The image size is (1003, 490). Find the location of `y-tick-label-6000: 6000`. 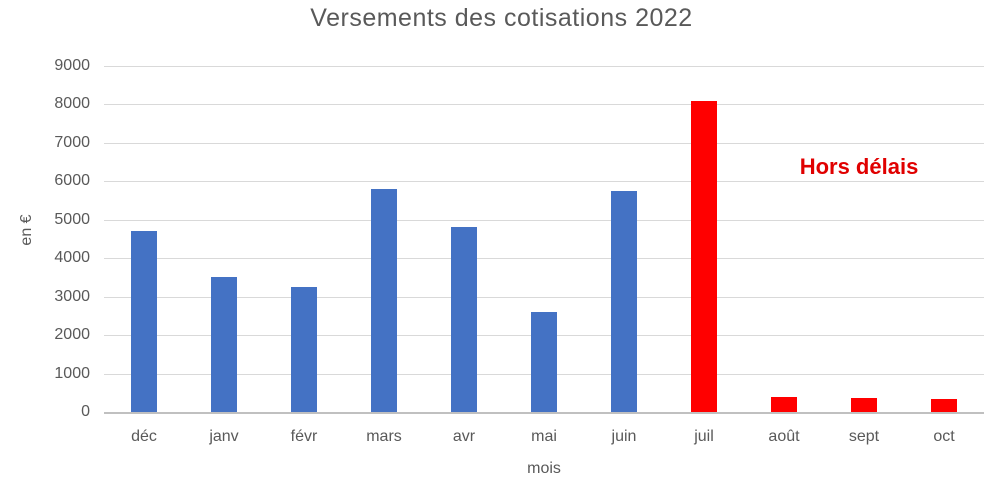

y-tick-label-6000: 6000 is located at coordinates (72, 180).